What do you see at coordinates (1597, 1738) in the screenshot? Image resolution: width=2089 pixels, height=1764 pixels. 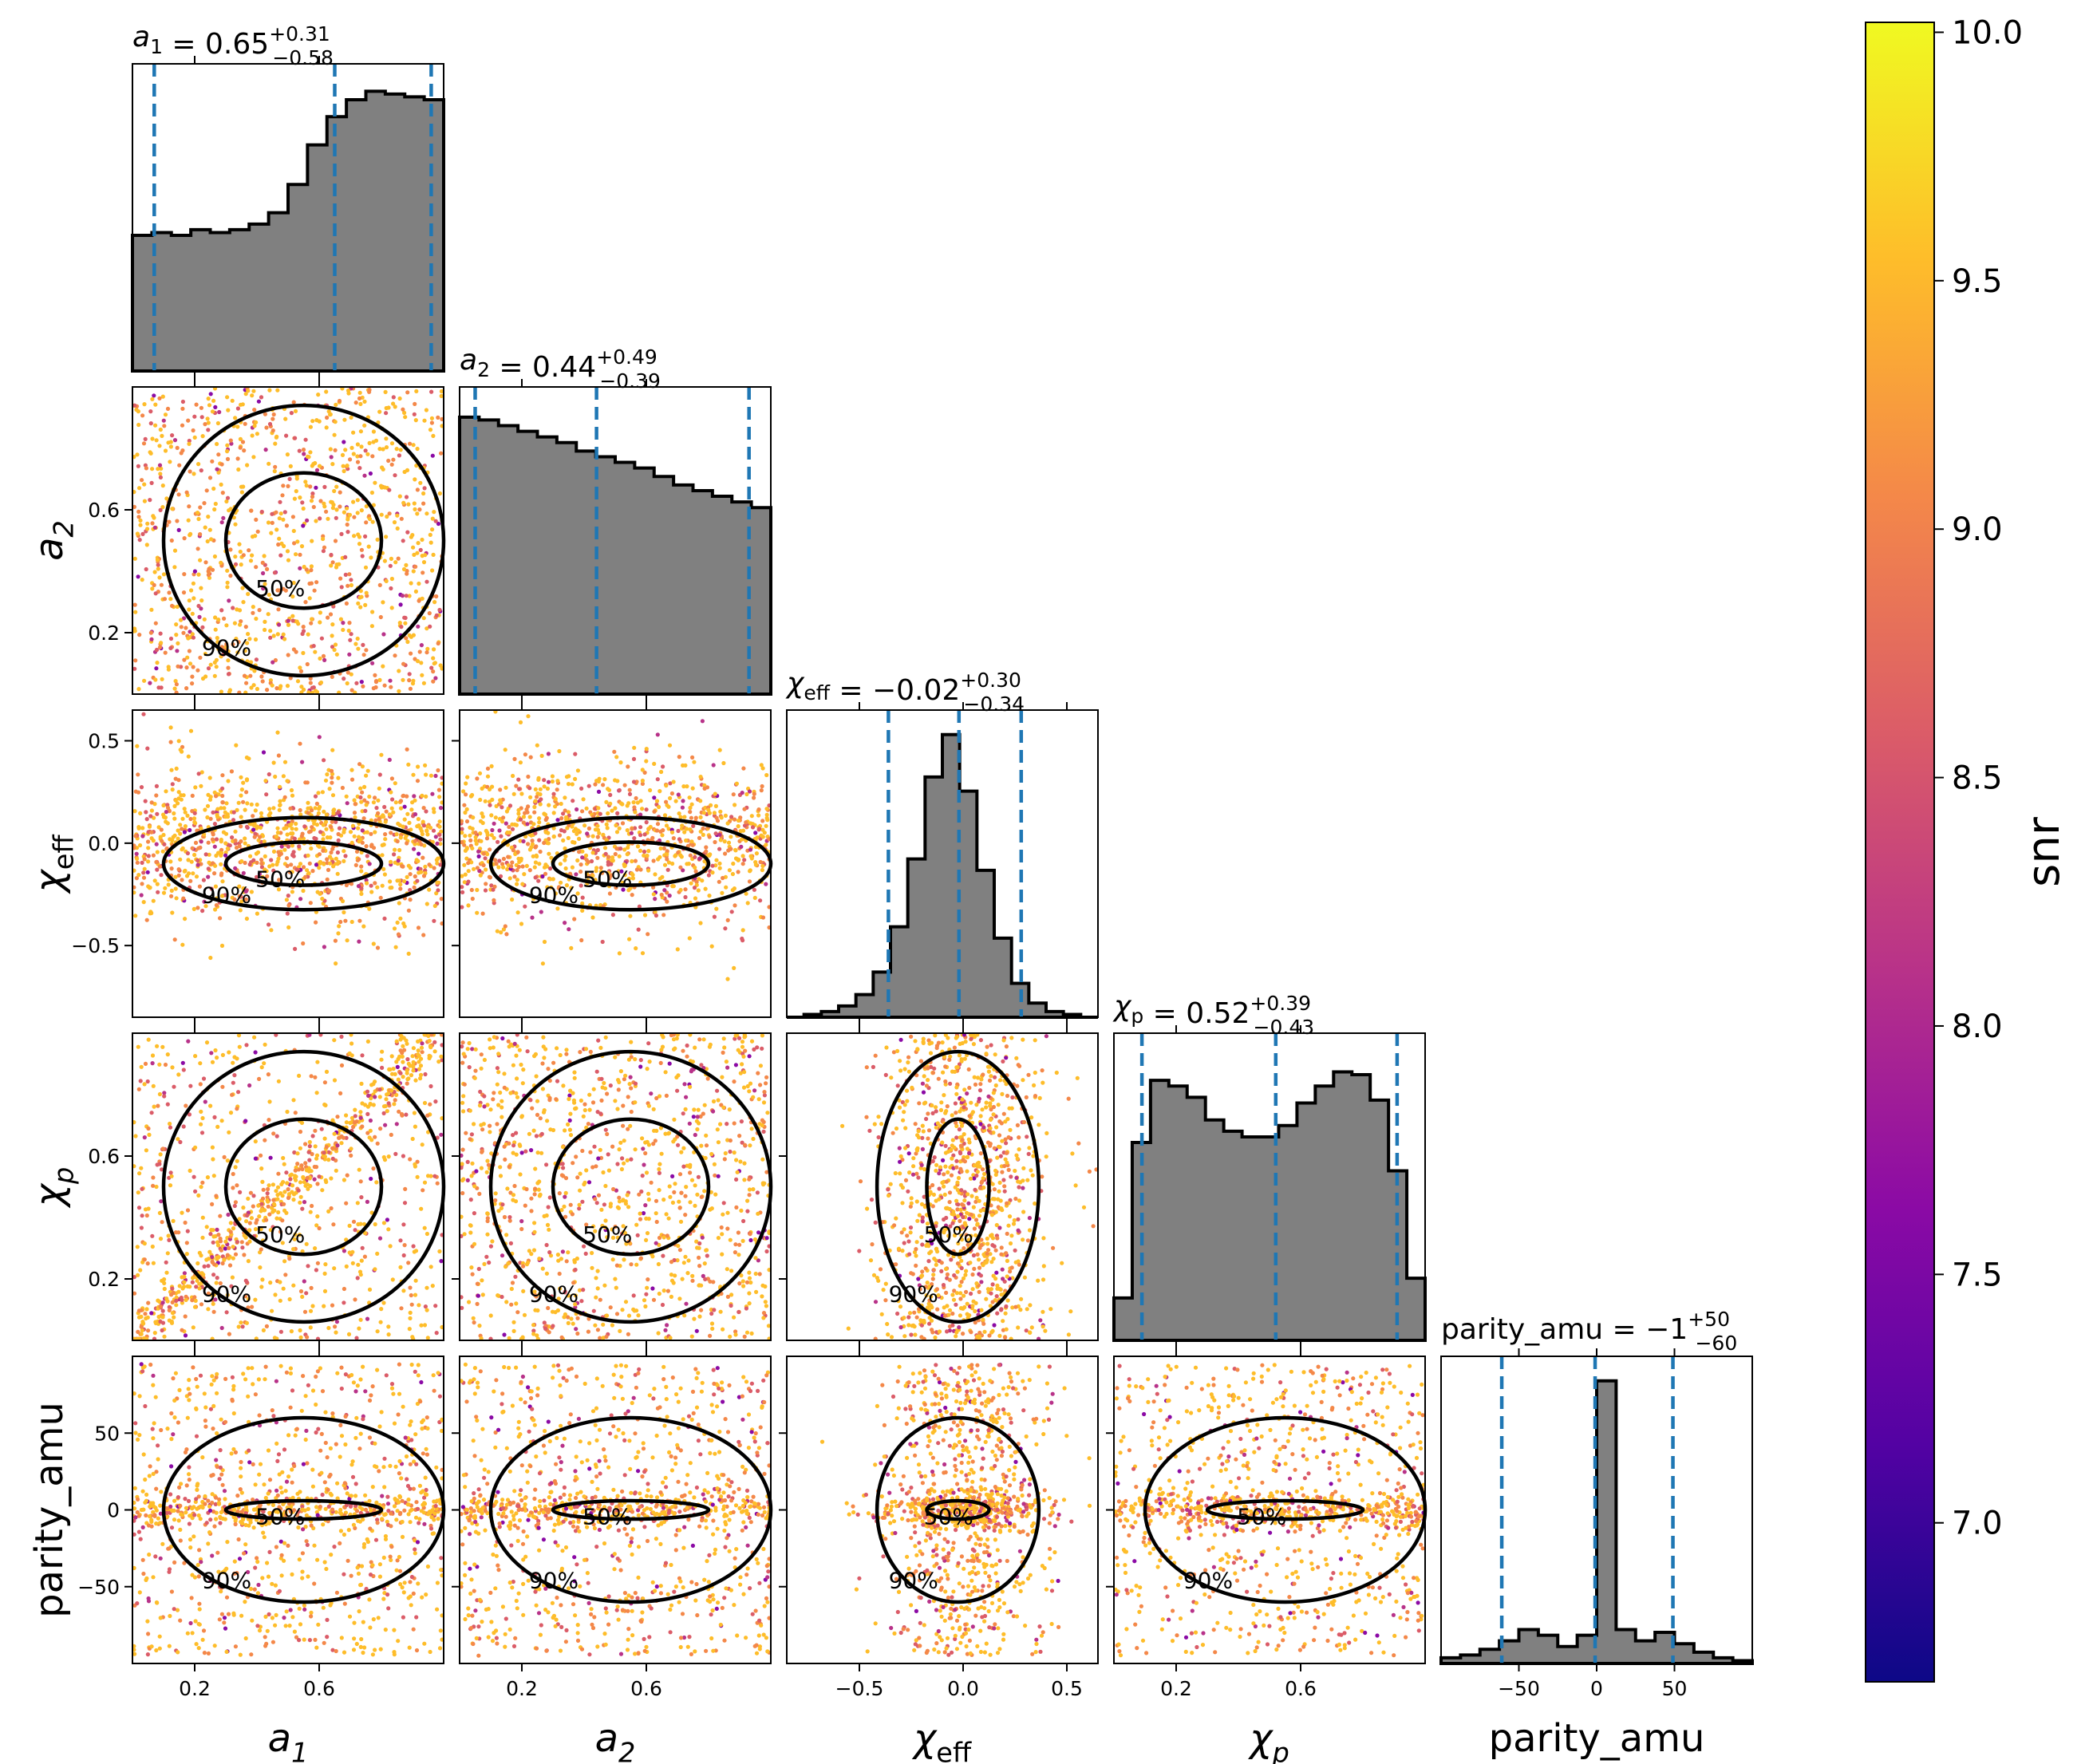 I see `x-axis-label-parity_amu: parity_amu` at bounding box center [1597, 1738].